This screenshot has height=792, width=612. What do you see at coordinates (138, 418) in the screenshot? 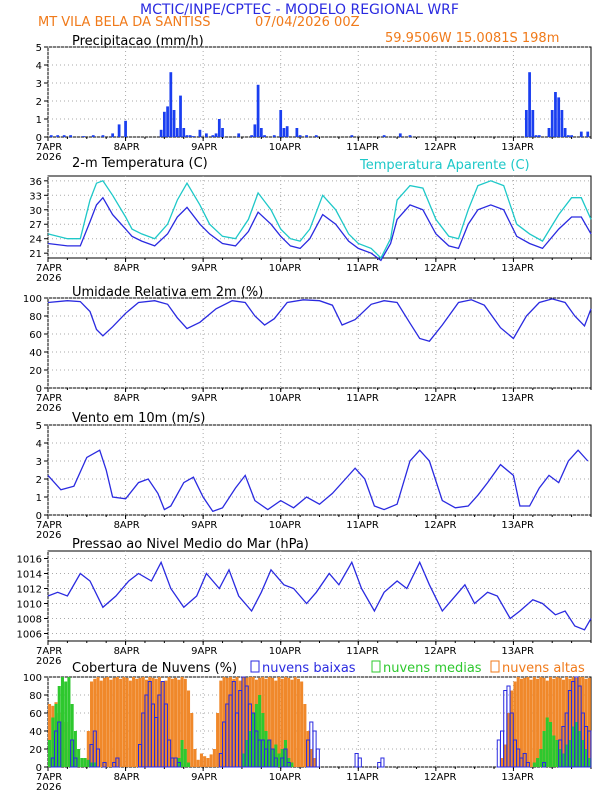
I see `panel-wind-title: Vento em 10m (m/s)` at bounding box center [138, 418].